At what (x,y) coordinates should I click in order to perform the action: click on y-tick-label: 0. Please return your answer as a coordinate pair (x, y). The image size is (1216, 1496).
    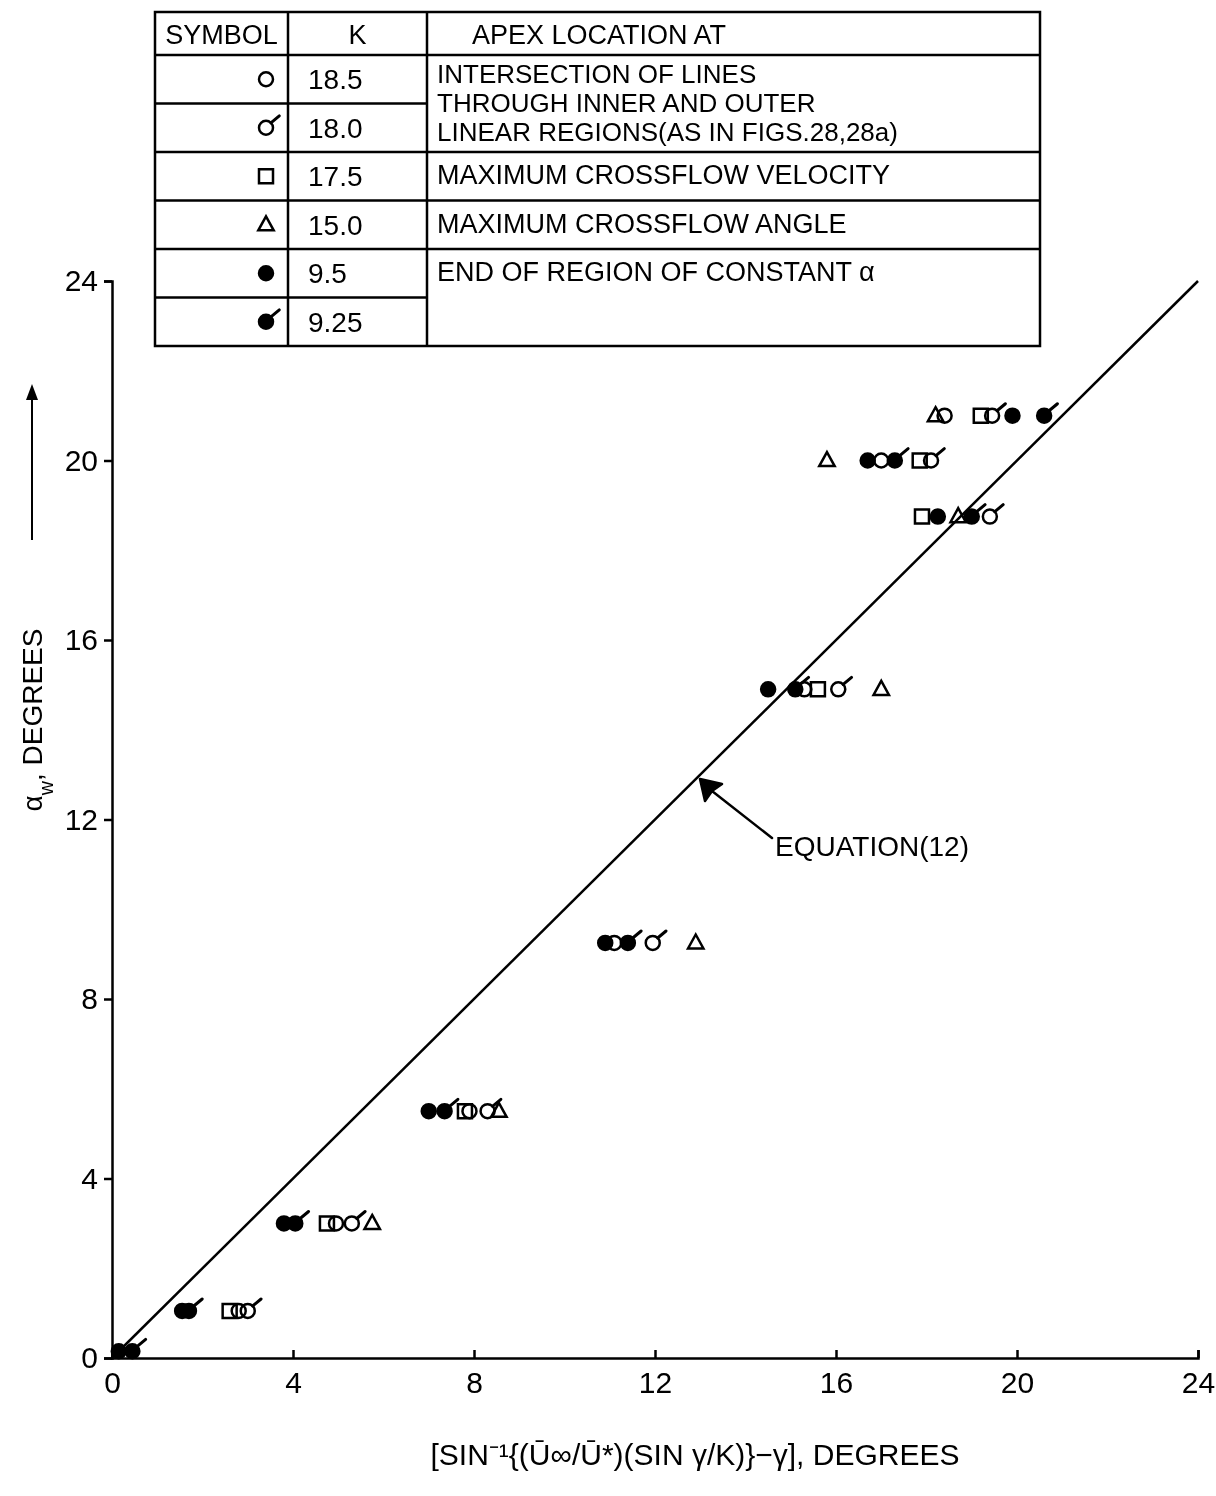
    Looking at the image, I should click on (89, 1358).